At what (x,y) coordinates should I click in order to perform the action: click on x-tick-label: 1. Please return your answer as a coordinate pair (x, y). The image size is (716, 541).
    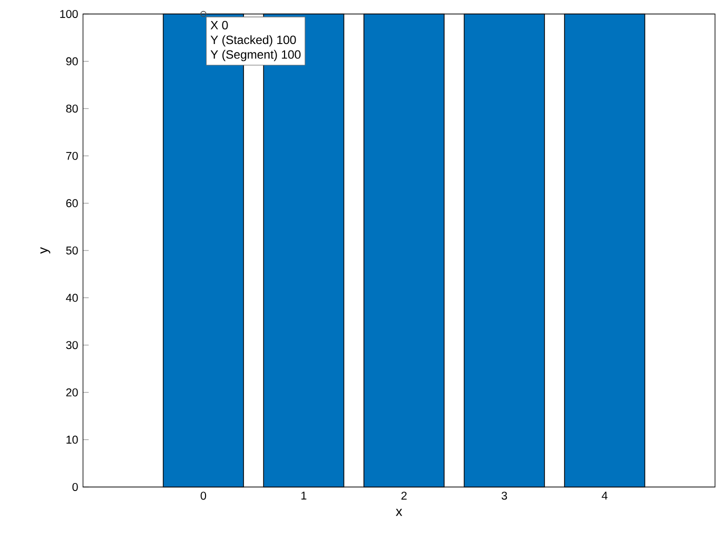
    Looking at the image, I should click on (303, 496).